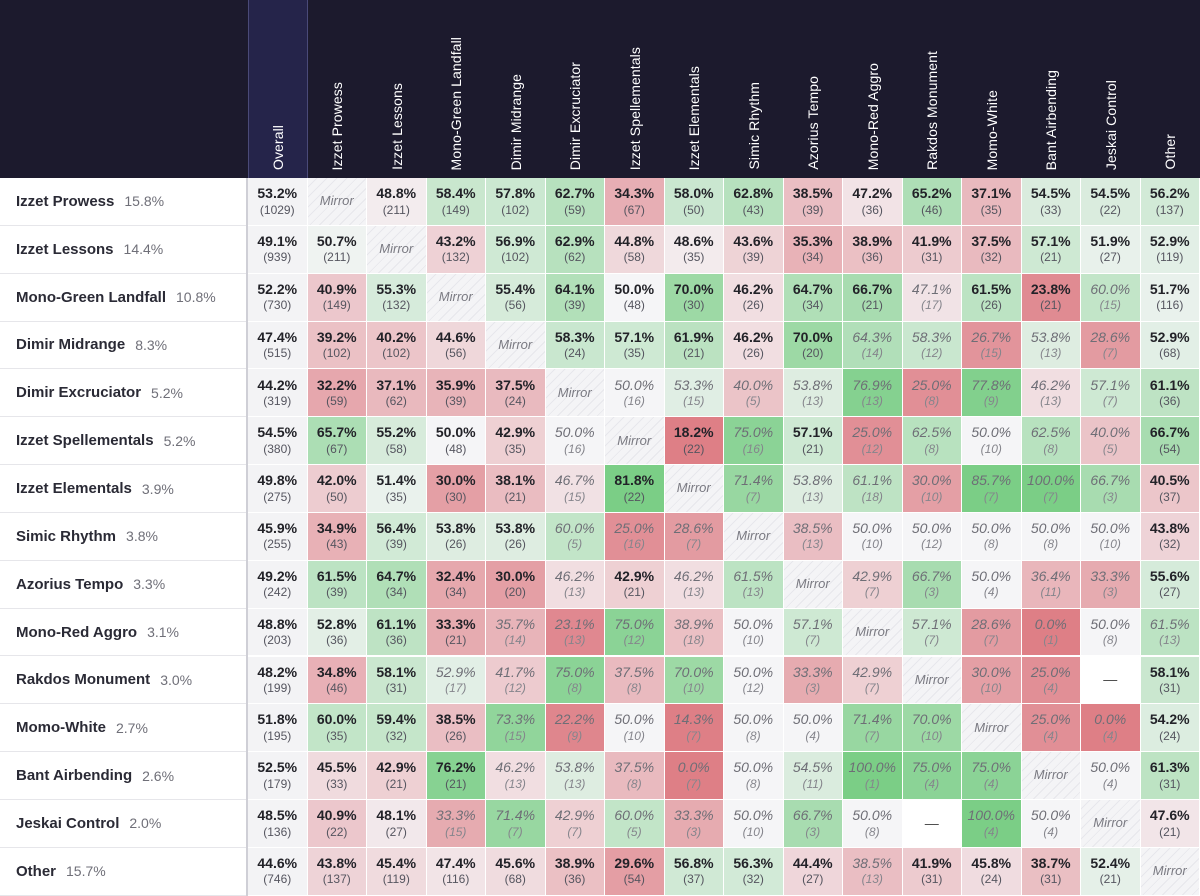 This screenshot has width=1200, height=896. What do you see at coordinates (1170, 824) in the screenshot?
I see `matrix-cell: 47.6% (21)` at bounding box center [1170, 824].